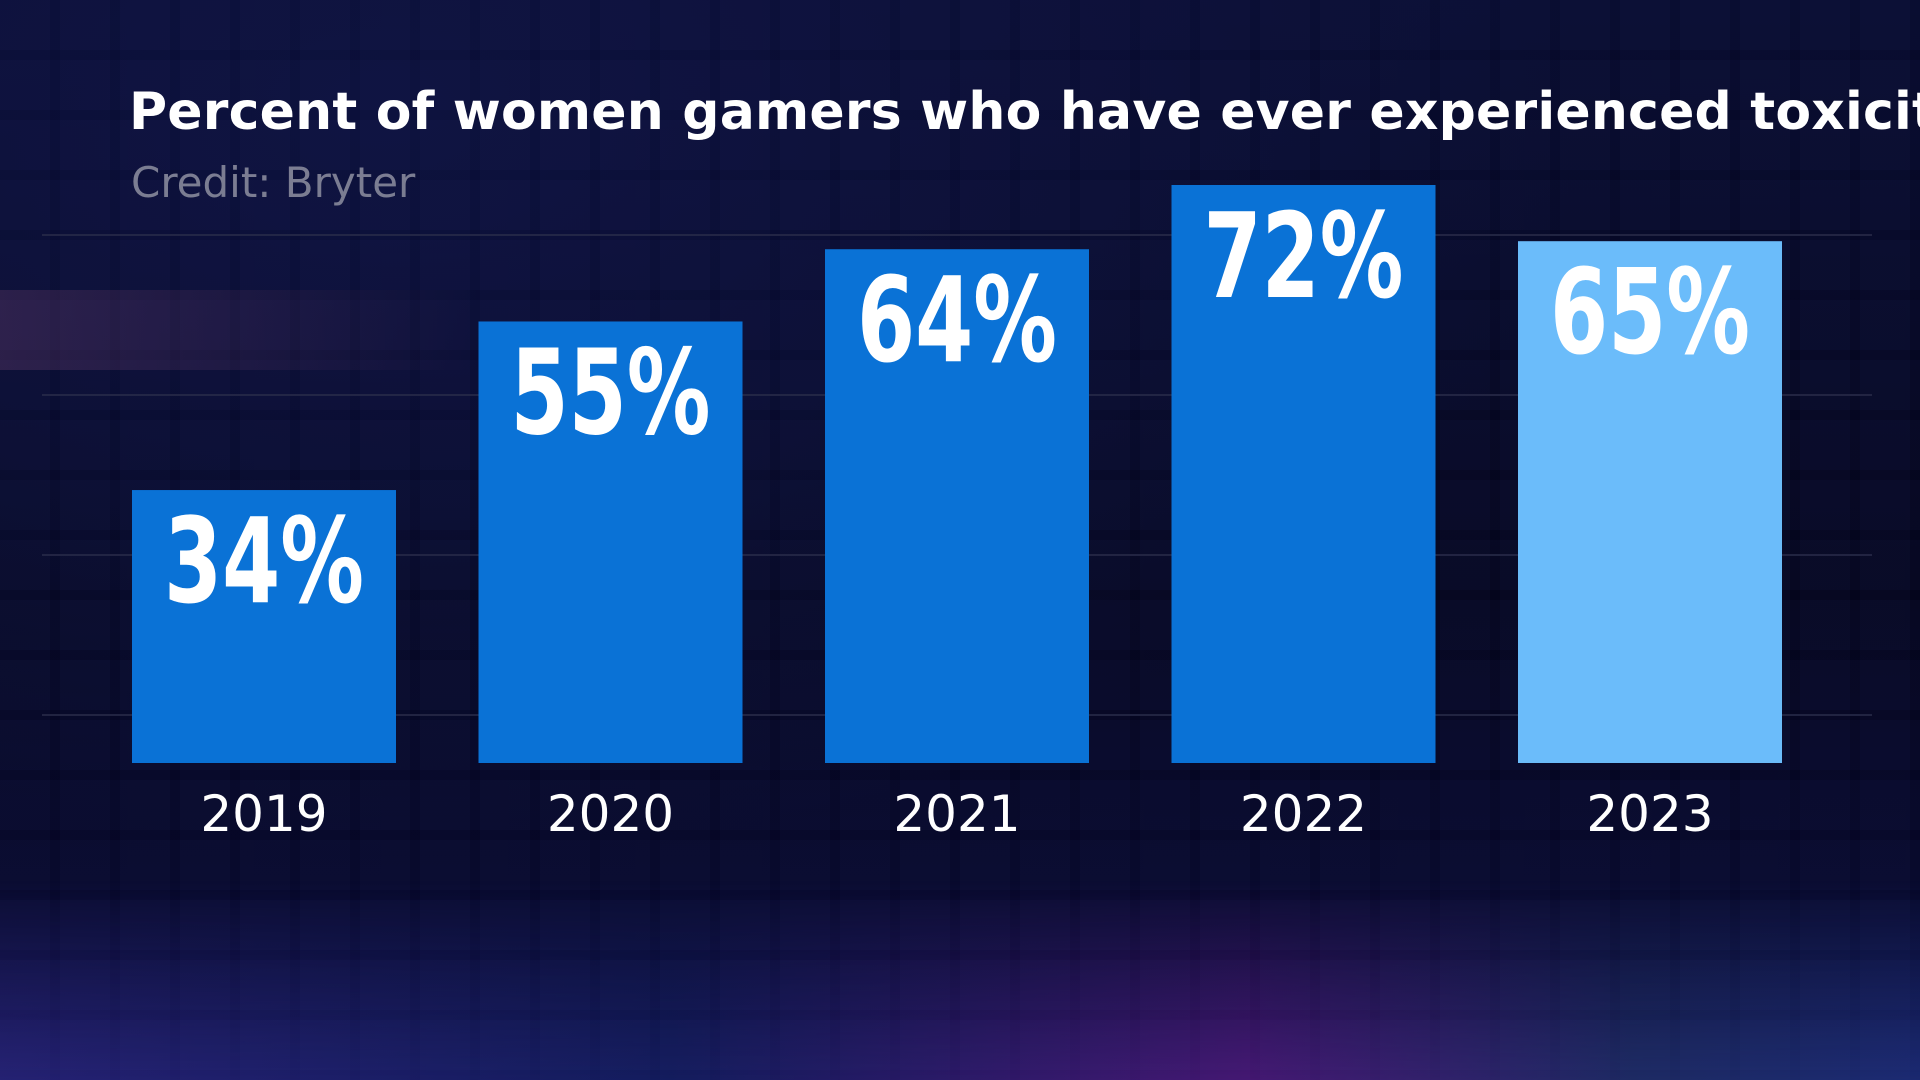 The width and height of the screenshot is (1920, 1080). What do you see at coordinates (1303, 474) in the screenshot?
I see `bar-2022` at bounding box center [1303, 474].